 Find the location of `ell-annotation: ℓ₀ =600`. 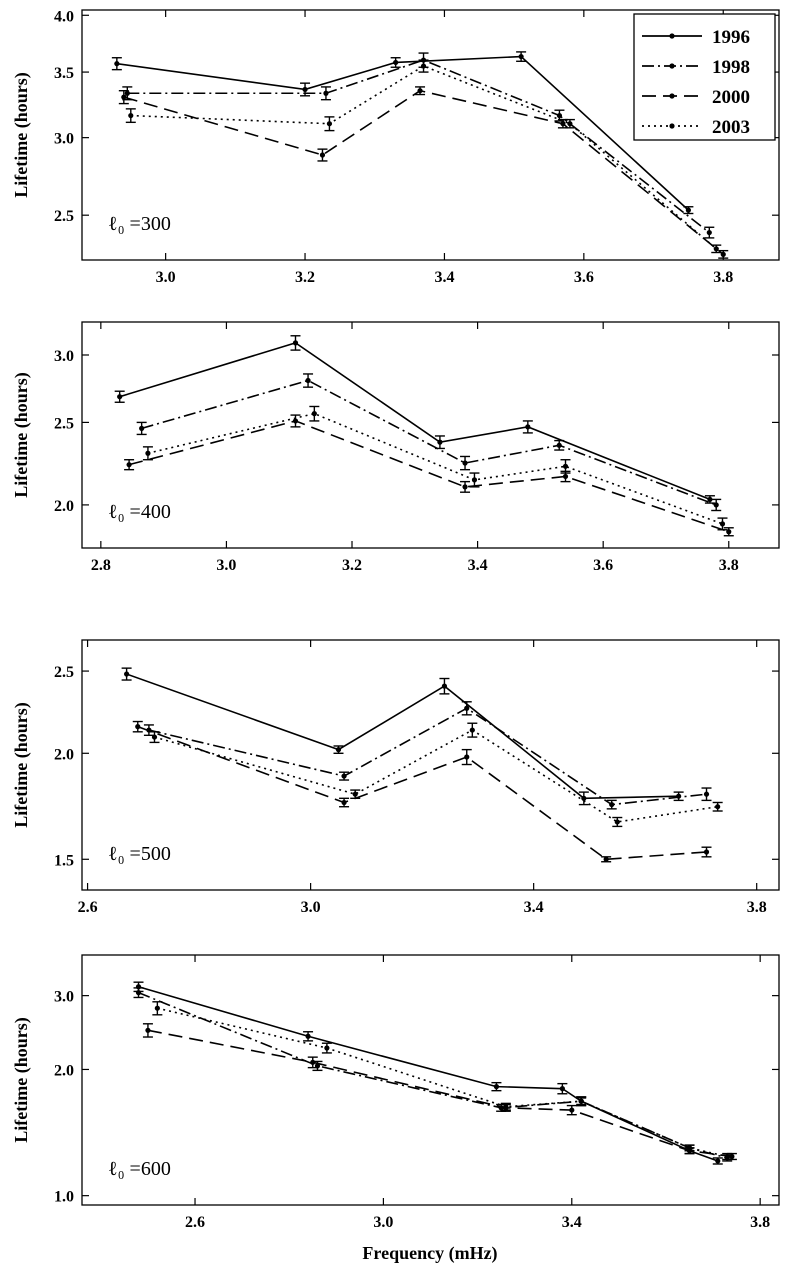

ell-annotation: ℓ₀ =600 is located at coordinates (139, 1169).